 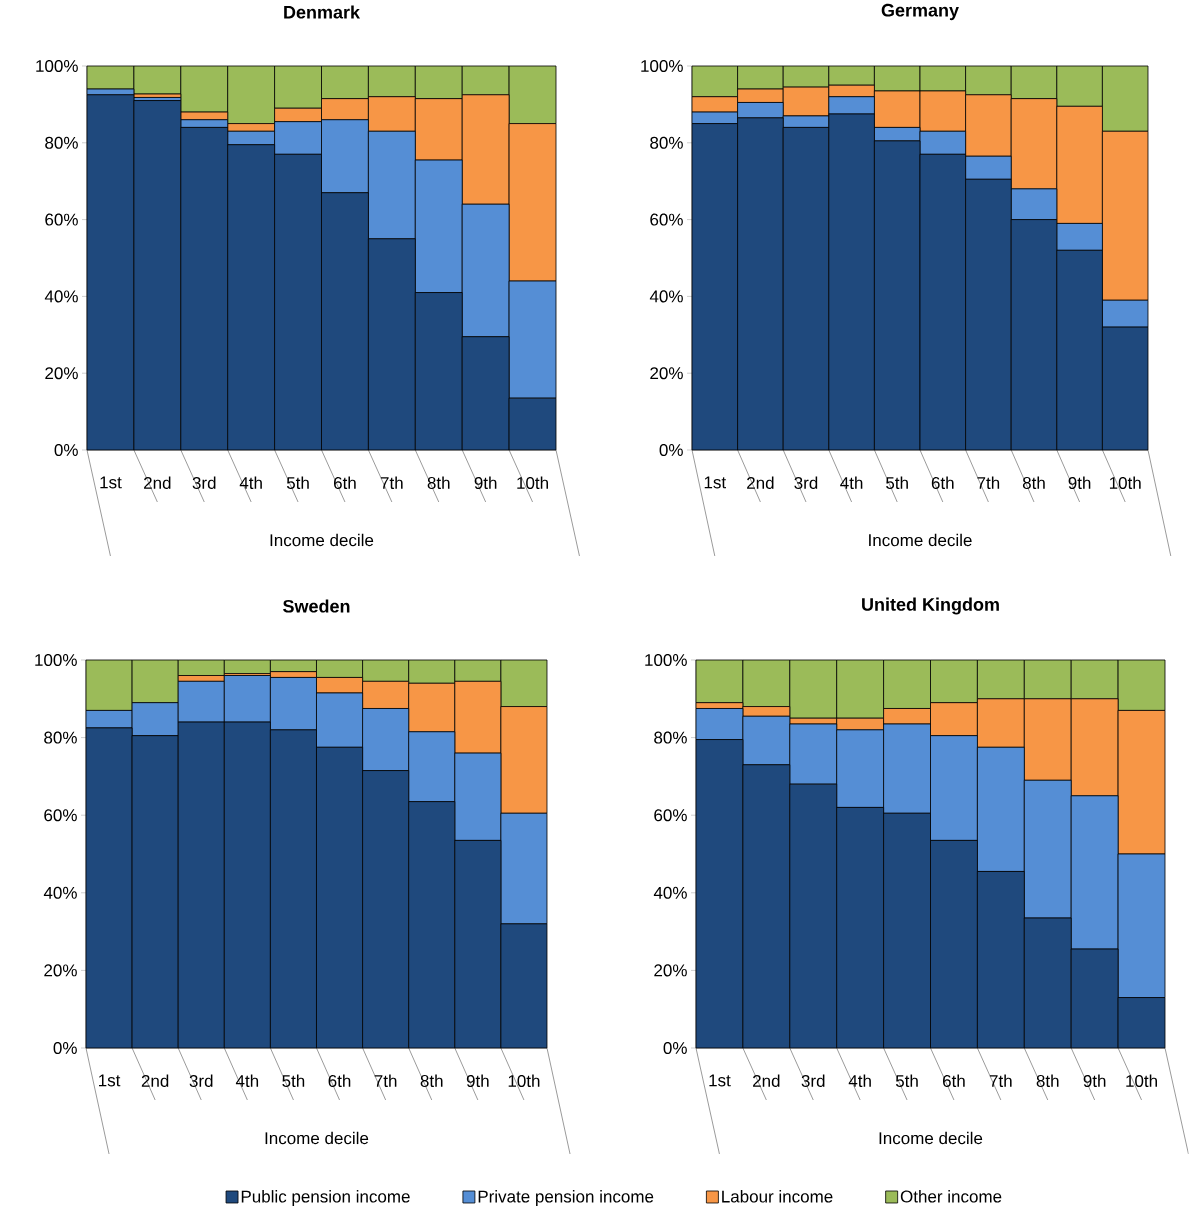 What do you see at coordinates (316, 606) in the screenshot?
I see `chart-title: Sweden` at bounding box center [316, 606].